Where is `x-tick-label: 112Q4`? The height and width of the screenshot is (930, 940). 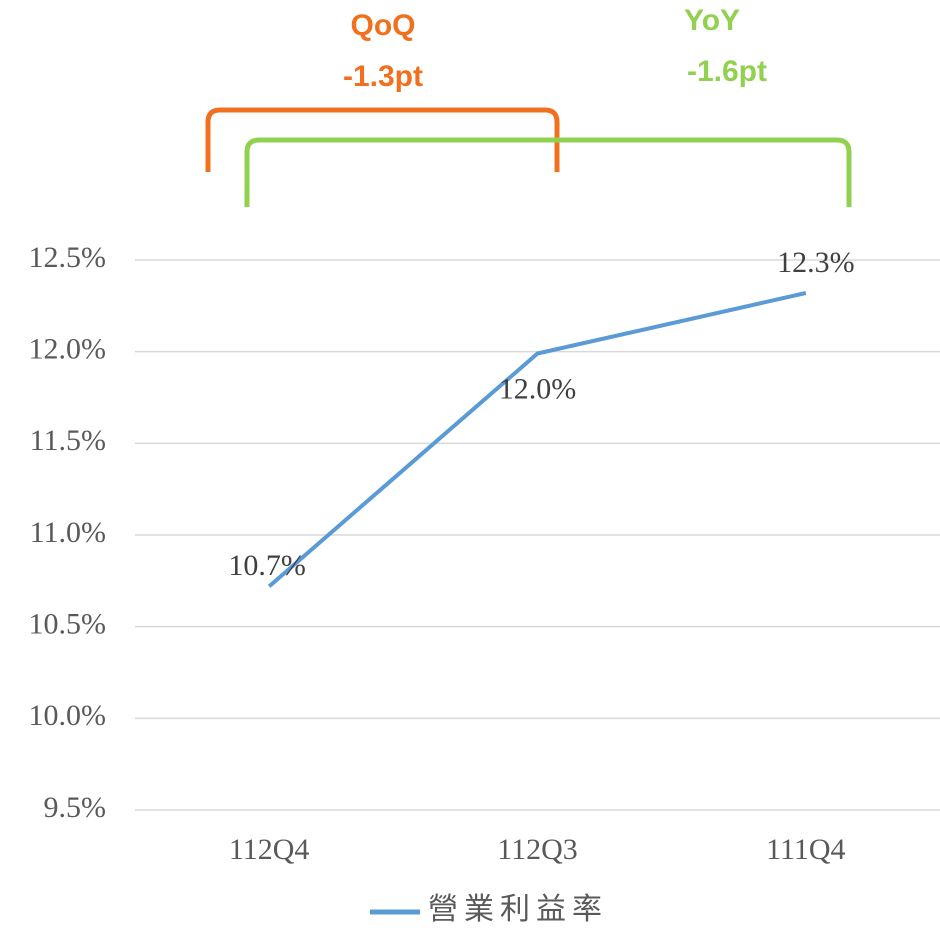 x-tick-label: 112Q4 is located at coordinates (269, 849).